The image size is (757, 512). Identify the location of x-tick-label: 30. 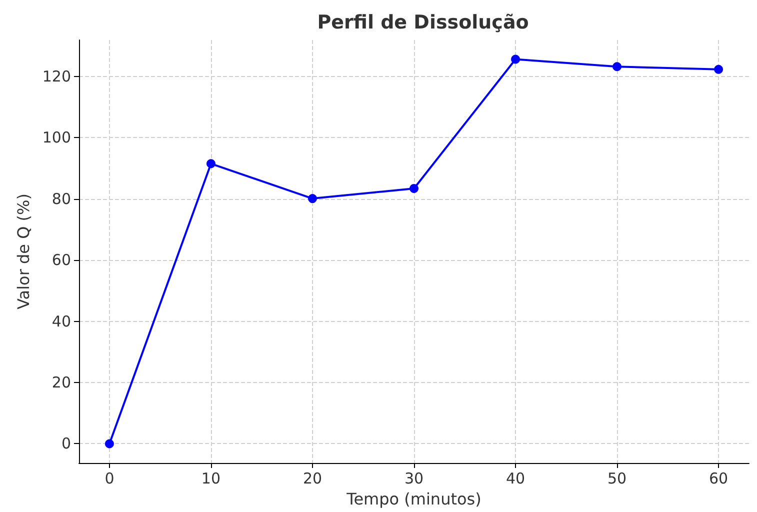
(414, 479).